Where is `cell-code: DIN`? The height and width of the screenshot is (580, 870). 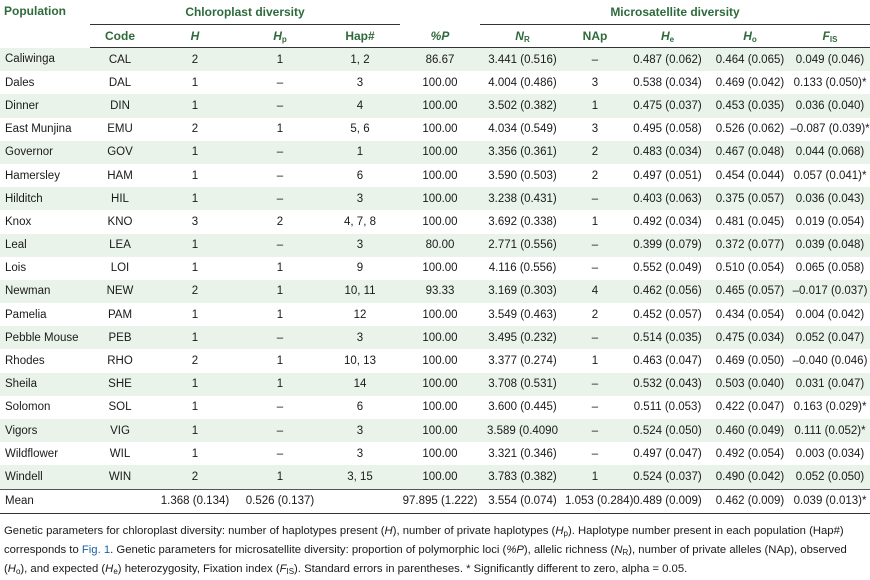 cell-code: DIN is located at coordinates (120, 106).